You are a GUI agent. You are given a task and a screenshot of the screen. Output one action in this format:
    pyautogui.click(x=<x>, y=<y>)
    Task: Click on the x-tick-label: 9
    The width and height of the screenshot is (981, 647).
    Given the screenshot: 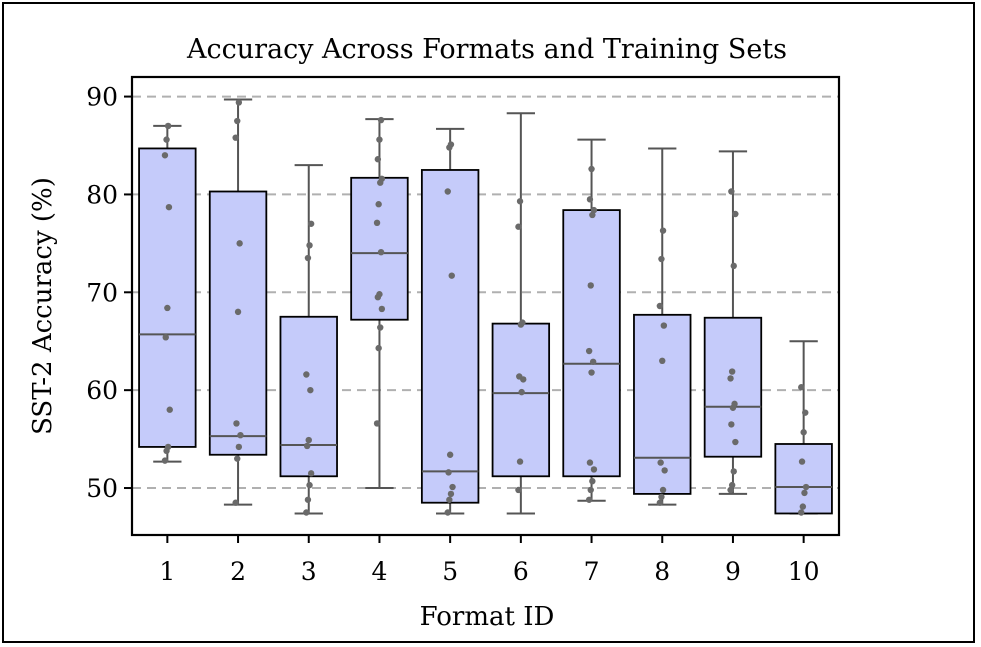 What is the action you would take?
    pyautogui.click(x=733, y=571)
    